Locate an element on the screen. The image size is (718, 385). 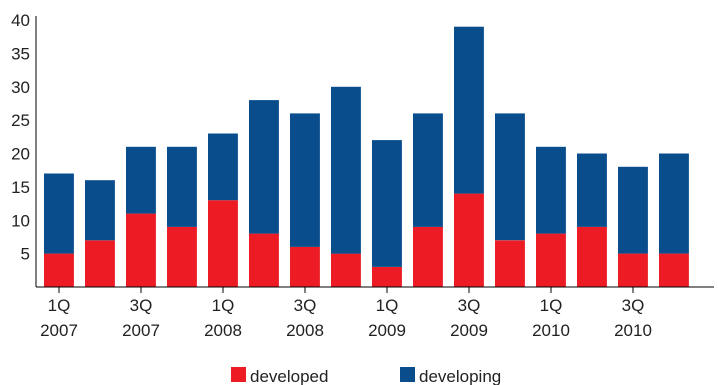
y-axis-ticks: 5 10 15 20 25 30 35 40 is located at coordinates (20, 137).